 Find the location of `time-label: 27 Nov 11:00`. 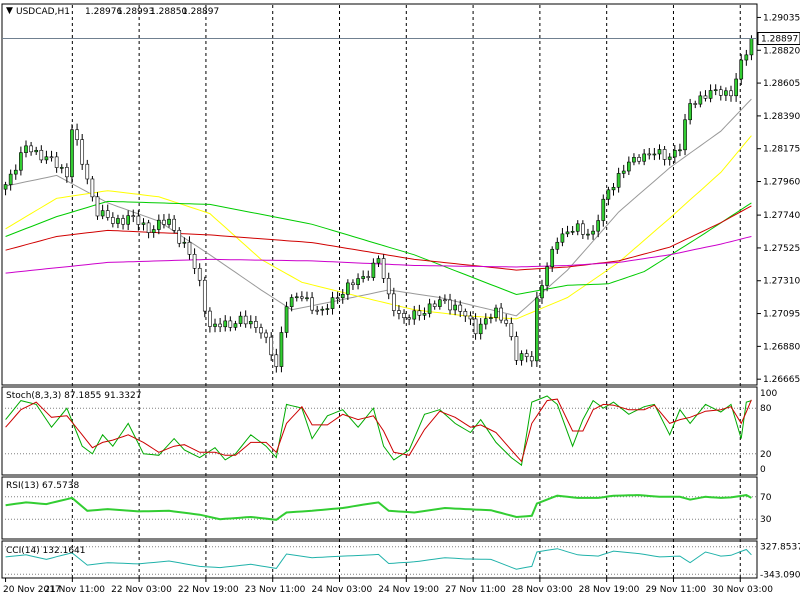

time-label: 27 Nov 11:00 is located at coordinates (475, 590).